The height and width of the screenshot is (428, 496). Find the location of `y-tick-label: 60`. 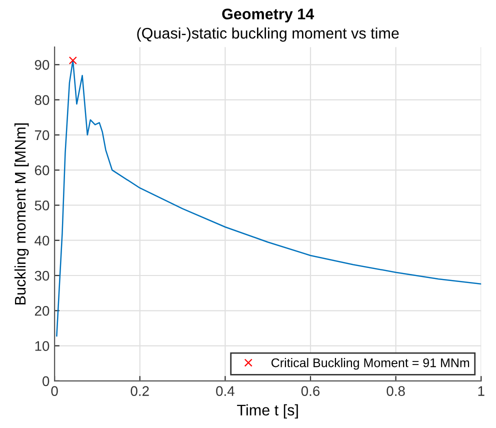

y-tick-label: 60 is located at coordinates (42, 170).